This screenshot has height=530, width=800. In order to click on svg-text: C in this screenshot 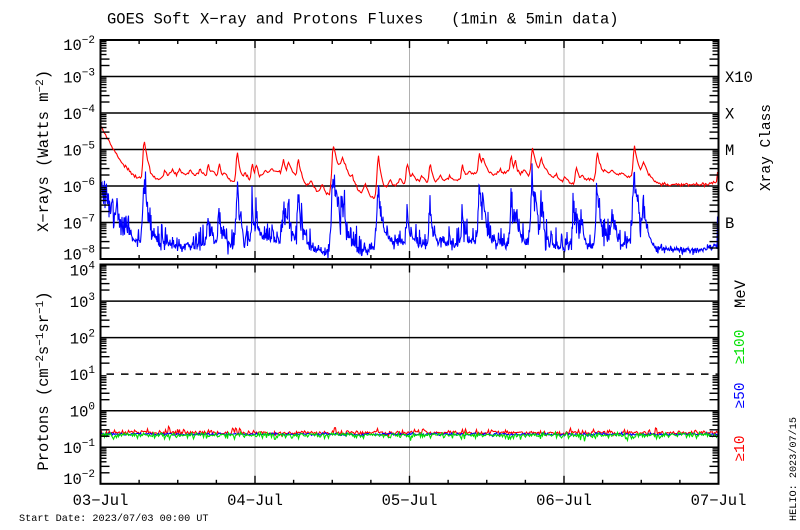, I will do `click(729, 188)`.